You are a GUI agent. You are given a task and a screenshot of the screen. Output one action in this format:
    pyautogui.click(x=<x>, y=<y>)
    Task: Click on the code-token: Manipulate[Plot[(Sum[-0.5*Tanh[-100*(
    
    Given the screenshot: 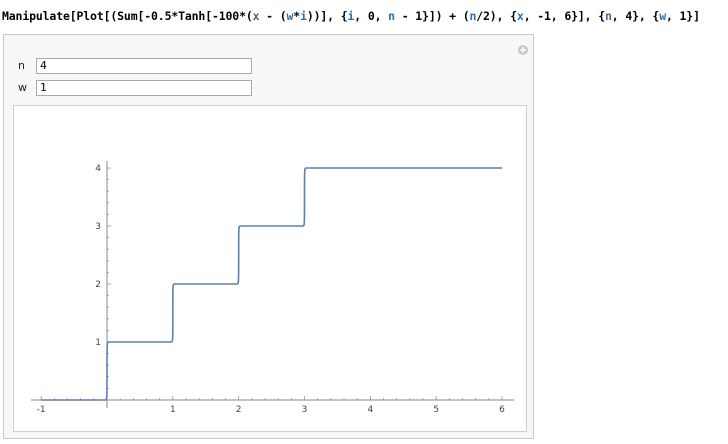 What is the action you would take?
    pyautogui.click(x=127, y=16)
    